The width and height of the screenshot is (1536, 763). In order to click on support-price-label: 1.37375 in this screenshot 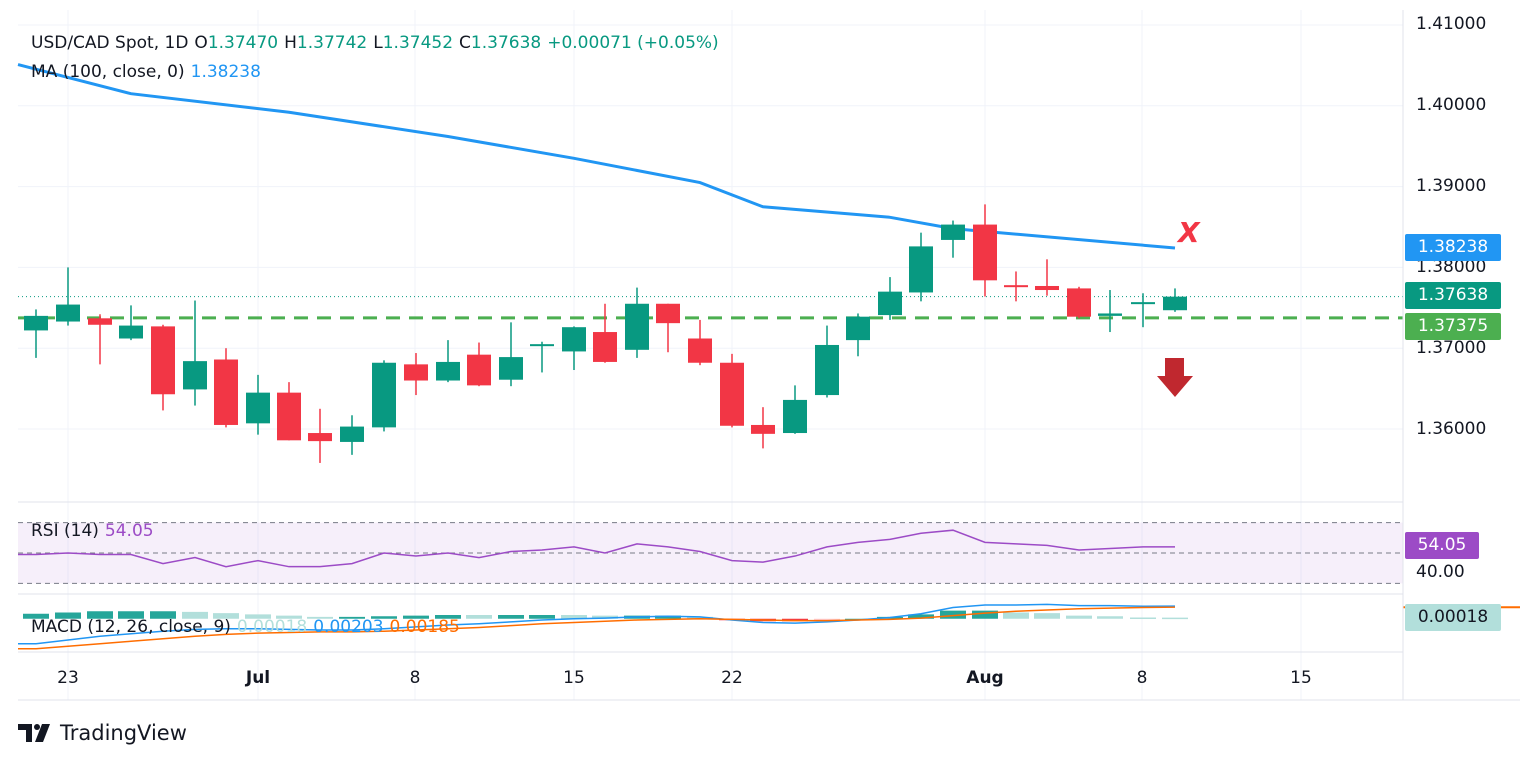, I will do `click(1453, 326)`.